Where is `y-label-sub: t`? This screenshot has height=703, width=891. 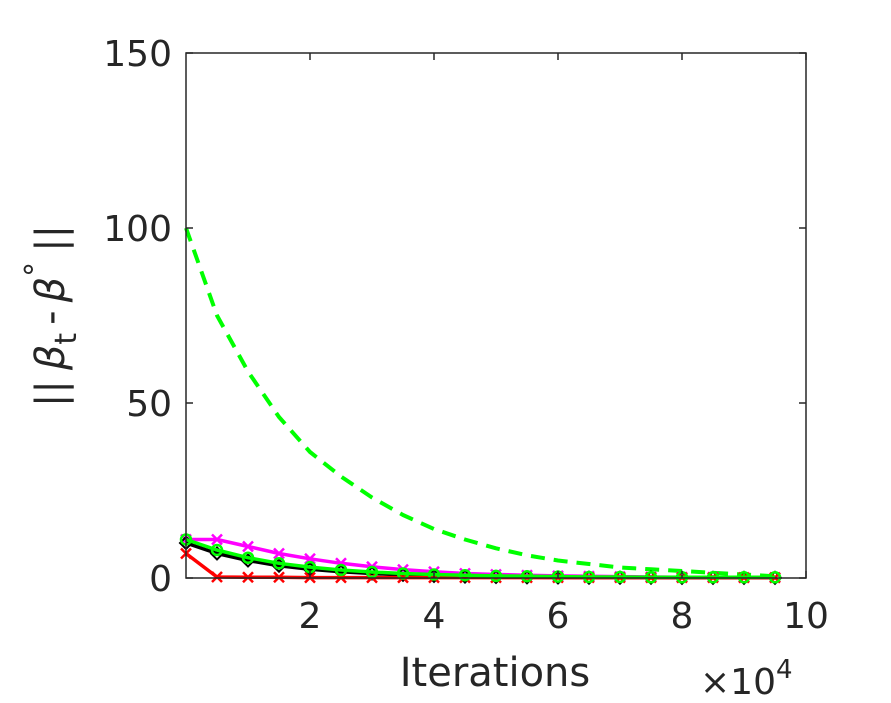
y-label-sub: t is located at coordinates (66, 339).